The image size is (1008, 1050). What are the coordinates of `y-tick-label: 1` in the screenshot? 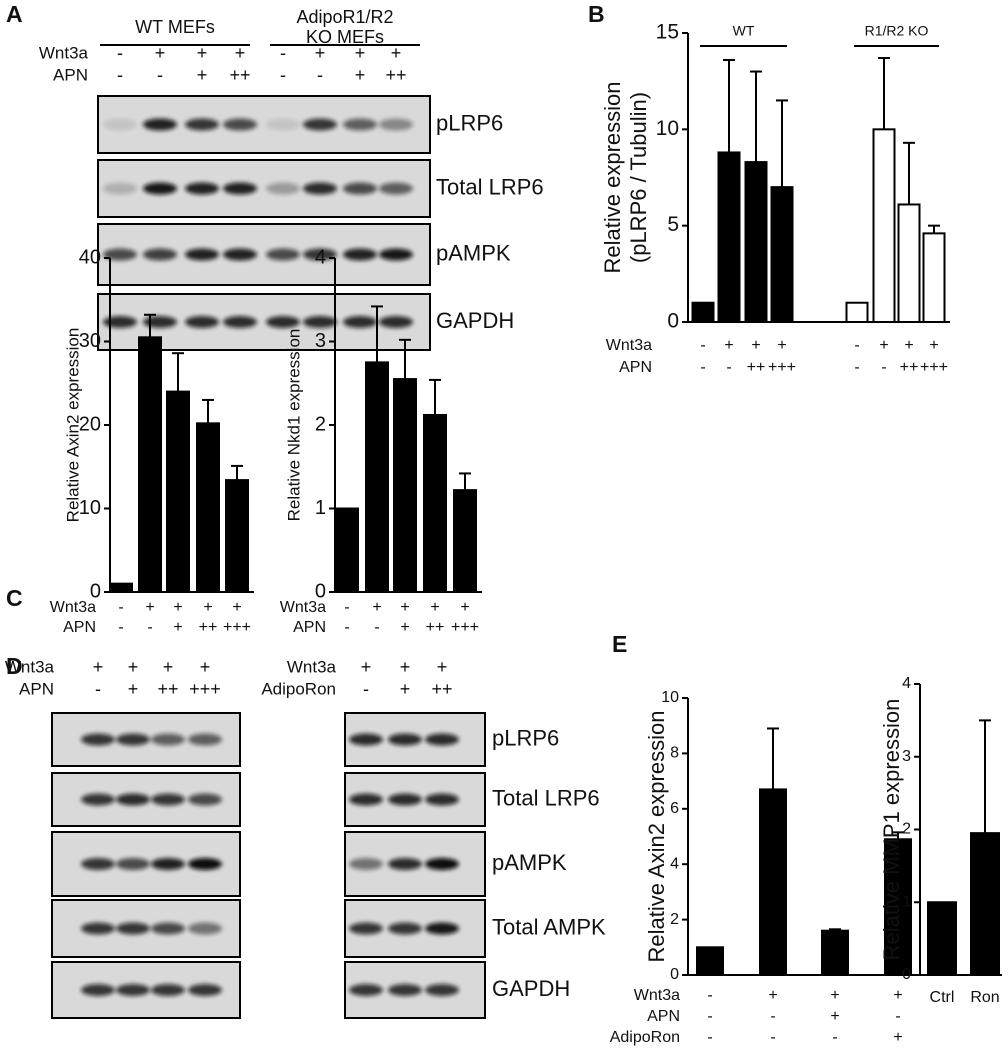 It's located at (320, 508).